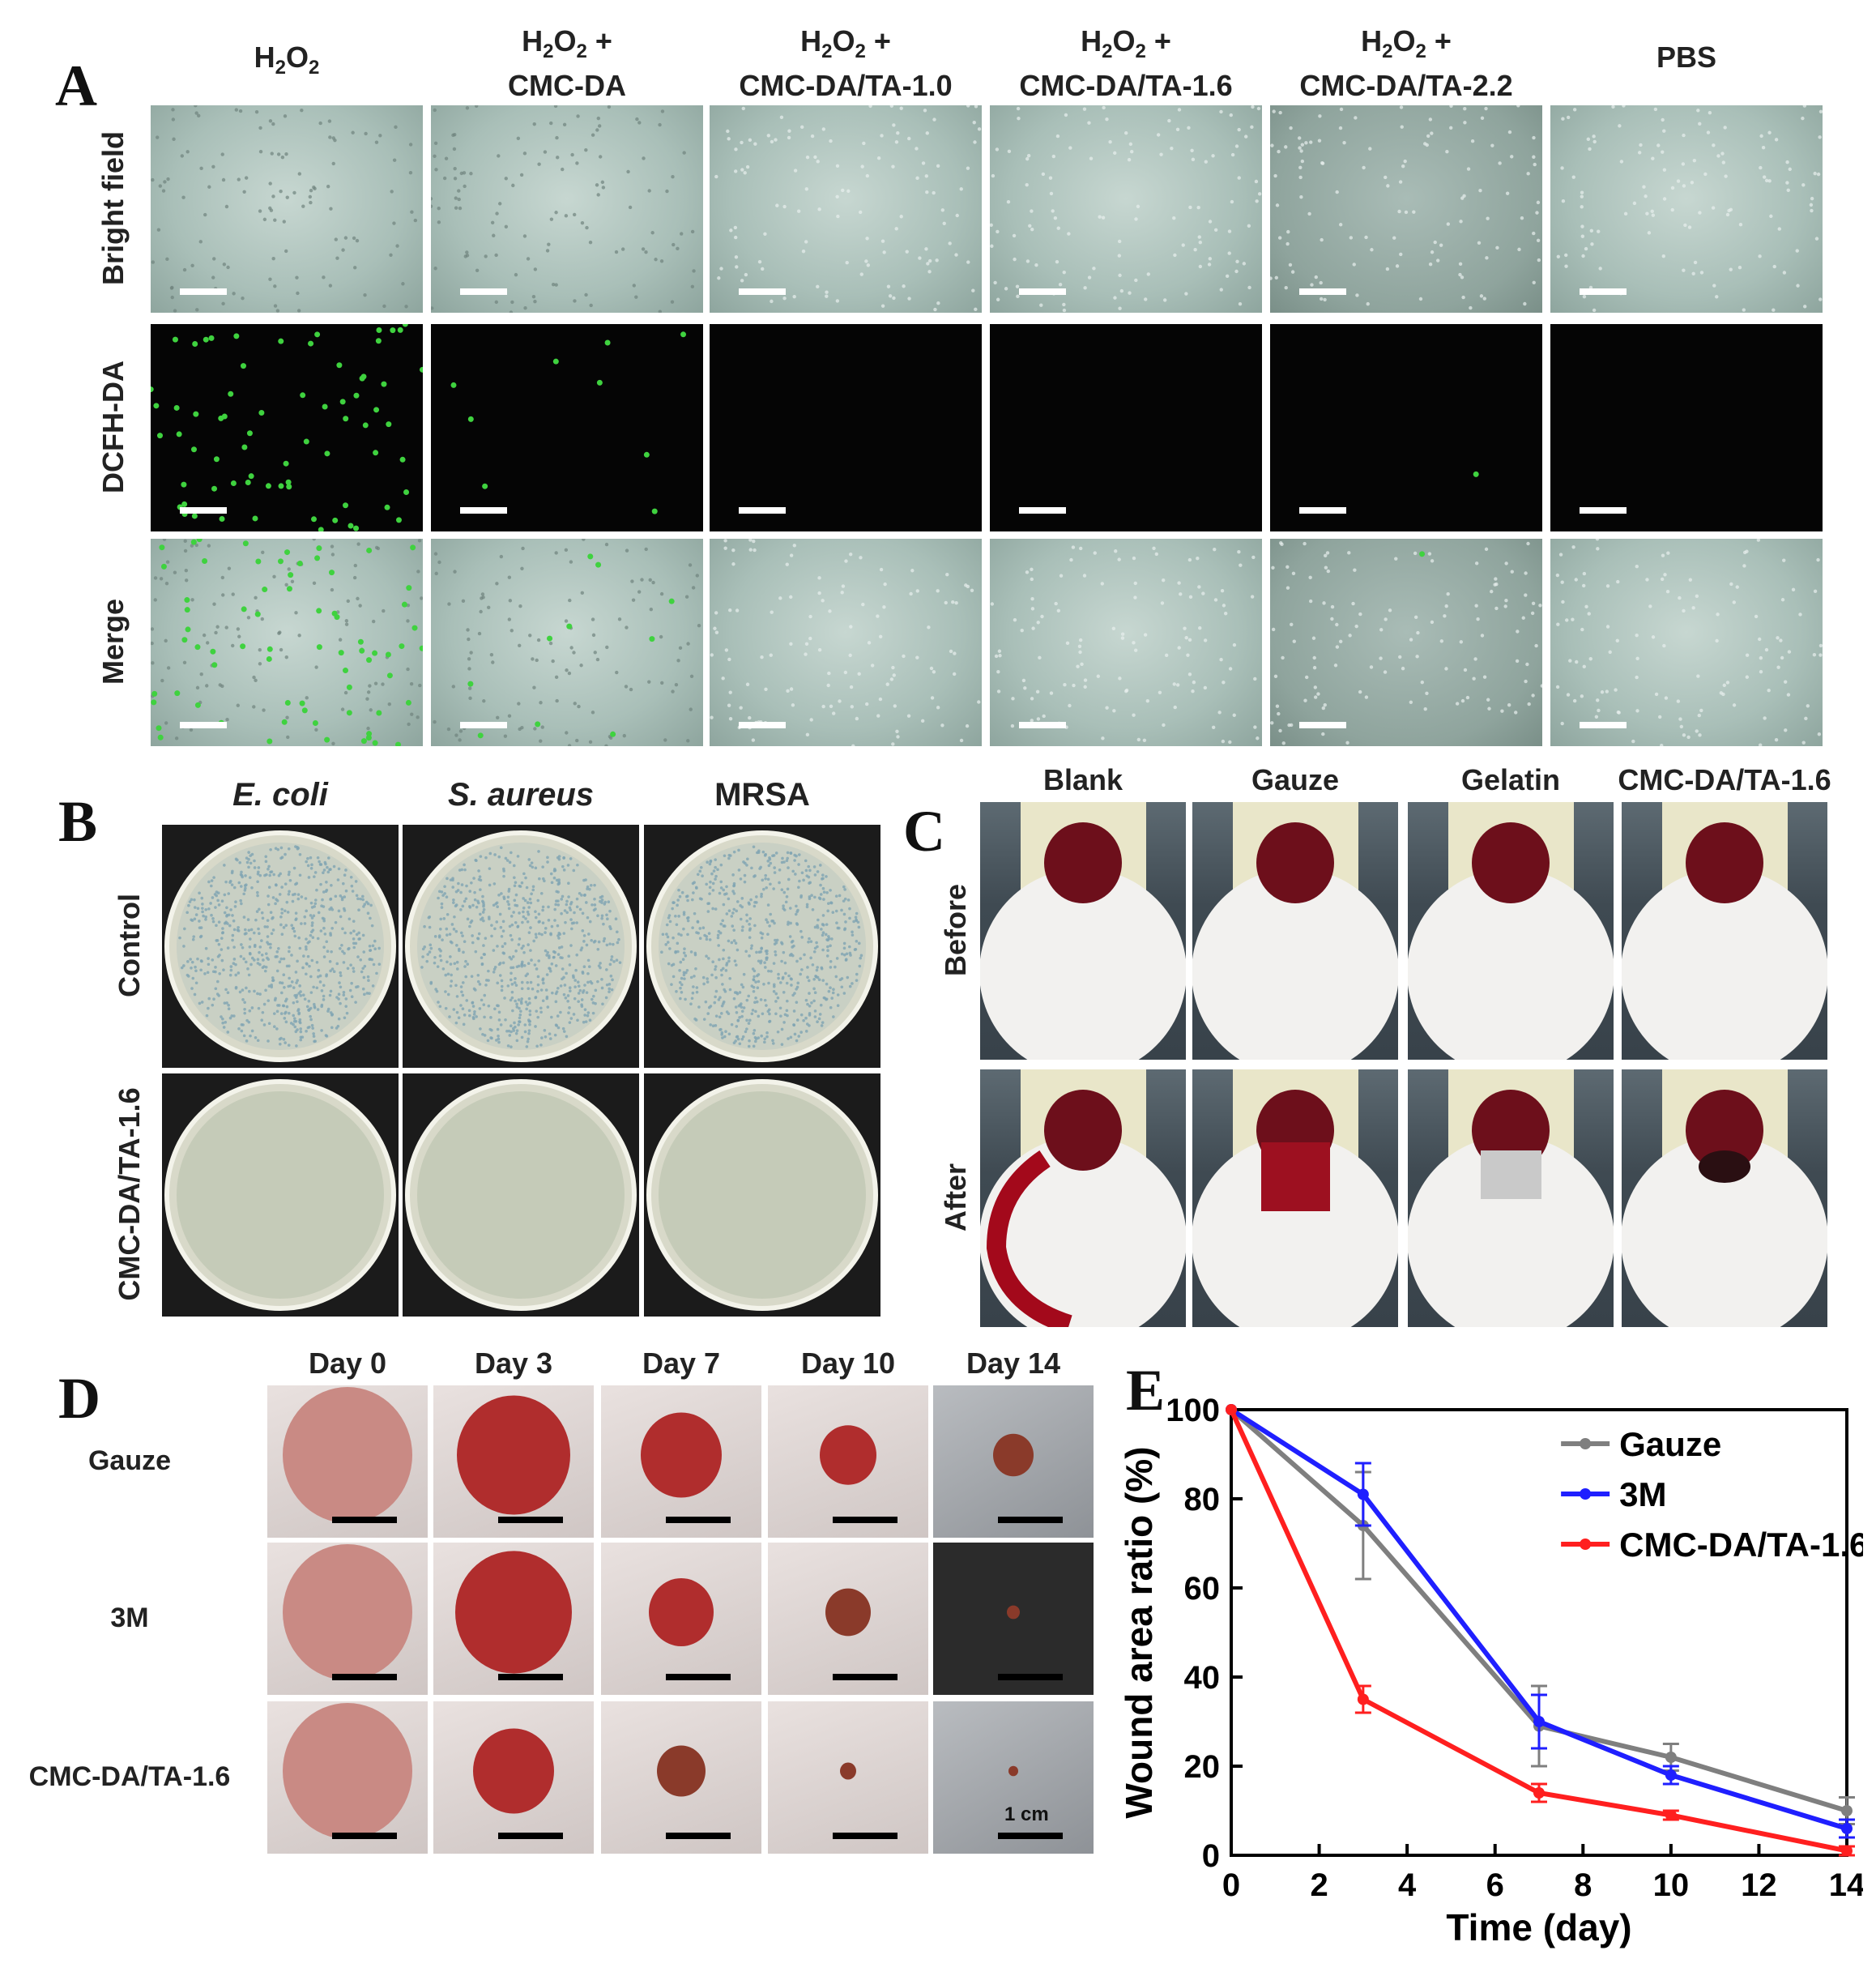  I want to click on x-tick-label: 0, so click(1231, 1885).